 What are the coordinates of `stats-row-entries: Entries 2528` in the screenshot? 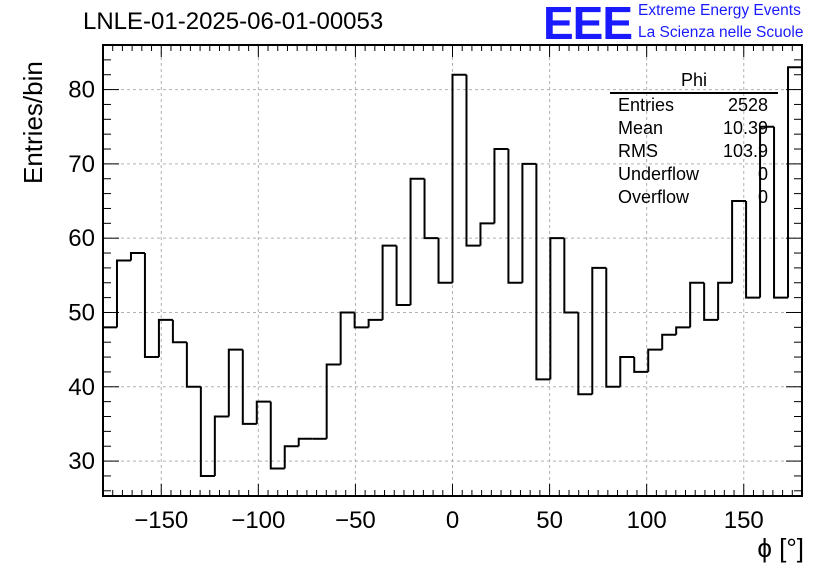 It's located at (694, 105).